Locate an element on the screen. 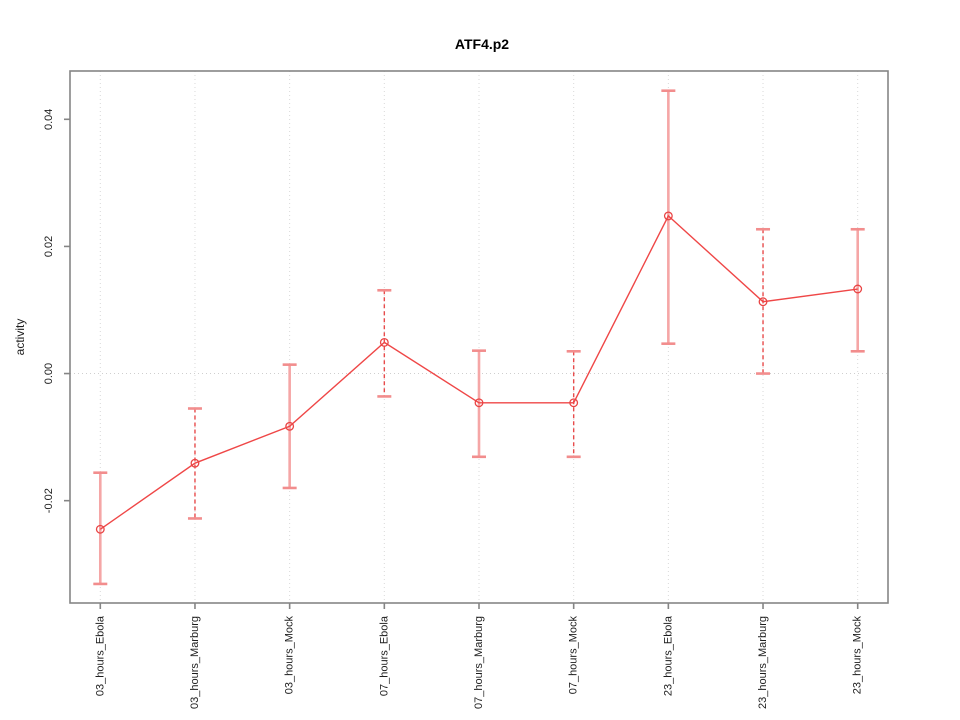 Image resolution: width=960 pixels, height=720 pixels. y-tick-label: -0.02 is located at coordinates (49, 500).